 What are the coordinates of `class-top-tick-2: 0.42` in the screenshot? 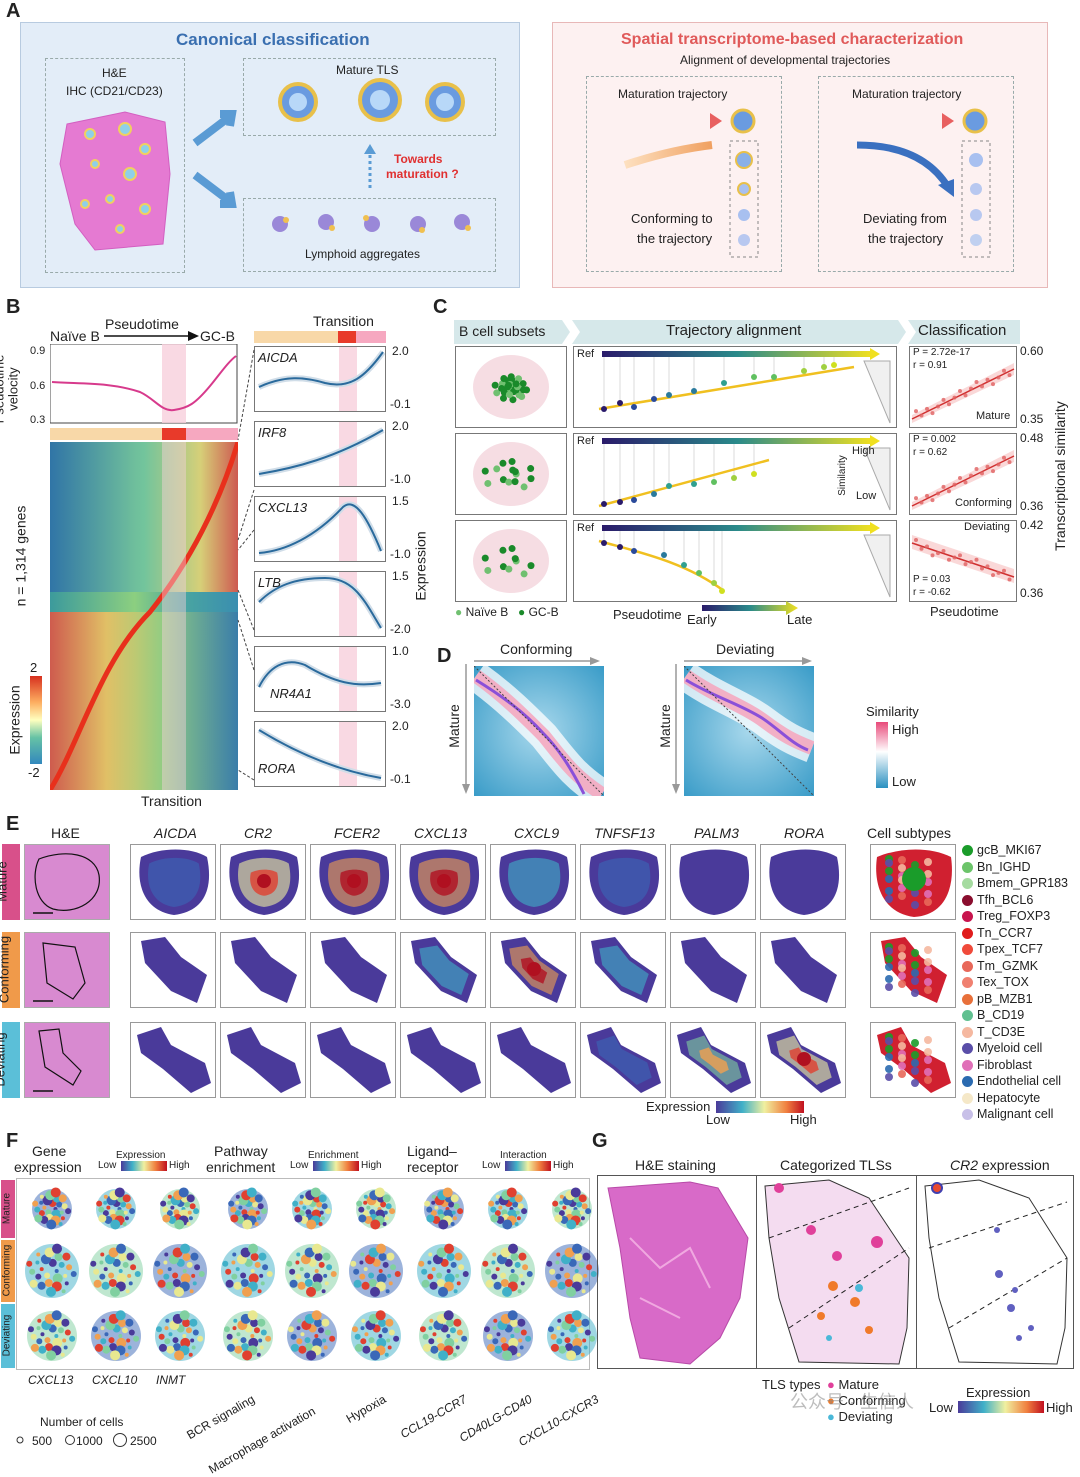 It's located at (1032, 525).